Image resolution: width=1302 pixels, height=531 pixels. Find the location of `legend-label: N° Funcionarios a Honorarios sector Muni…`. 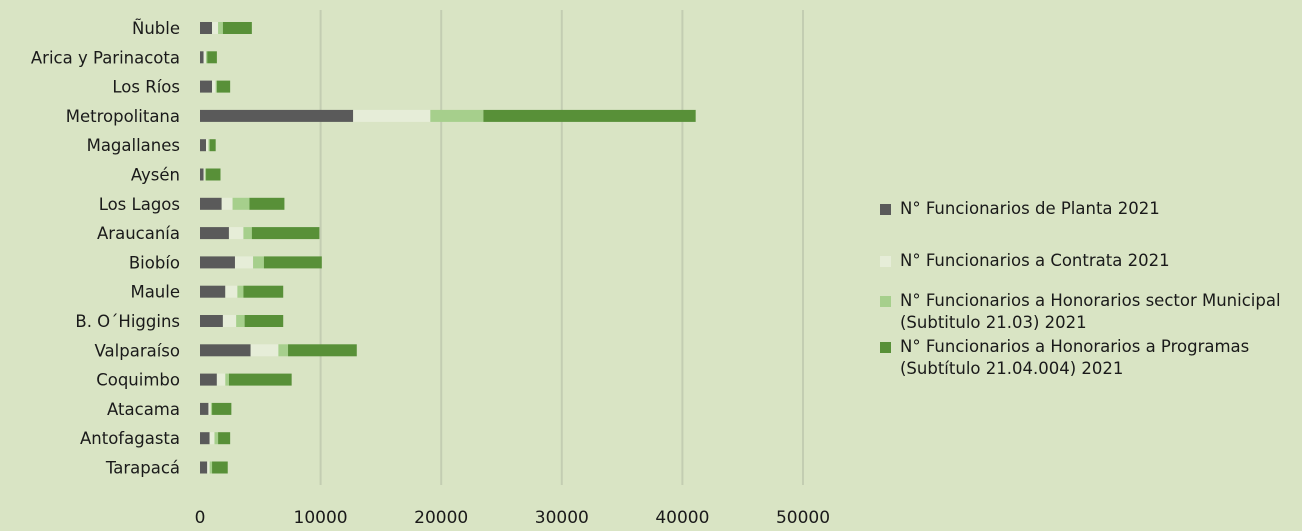

legend-label: N° Funcionarios a Honorarios sector Muni… is located at coordinates (1090, 311).